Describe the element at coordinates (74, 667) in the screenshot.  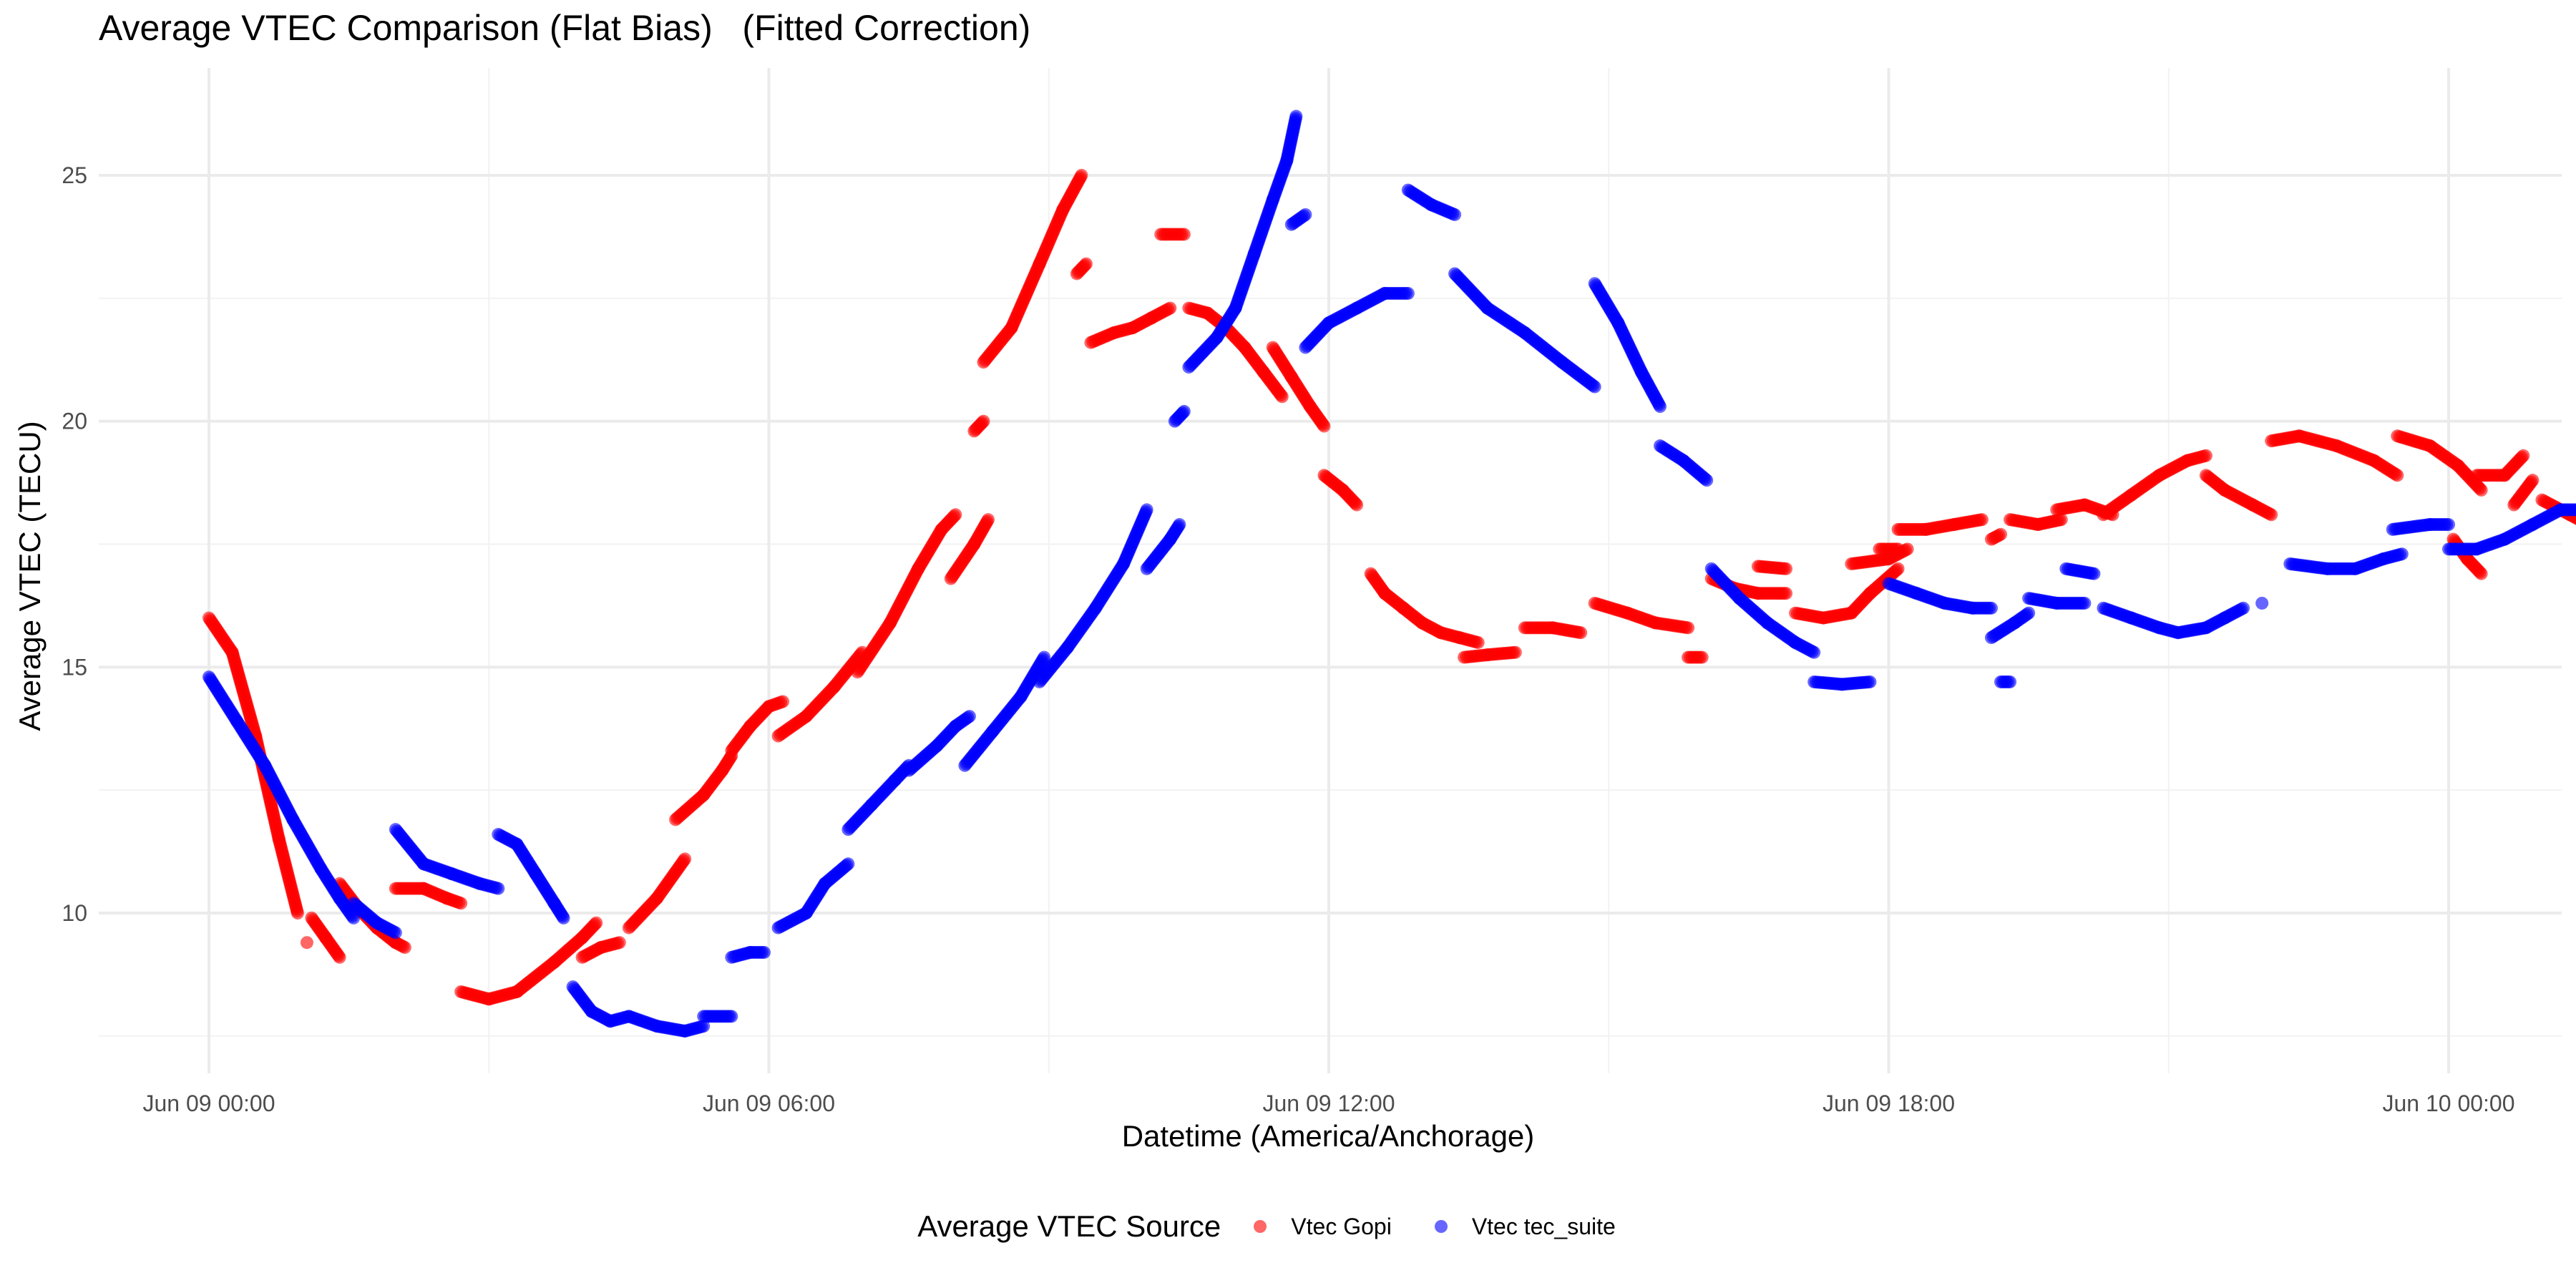
I see `y-tick-label: 15` at that location.